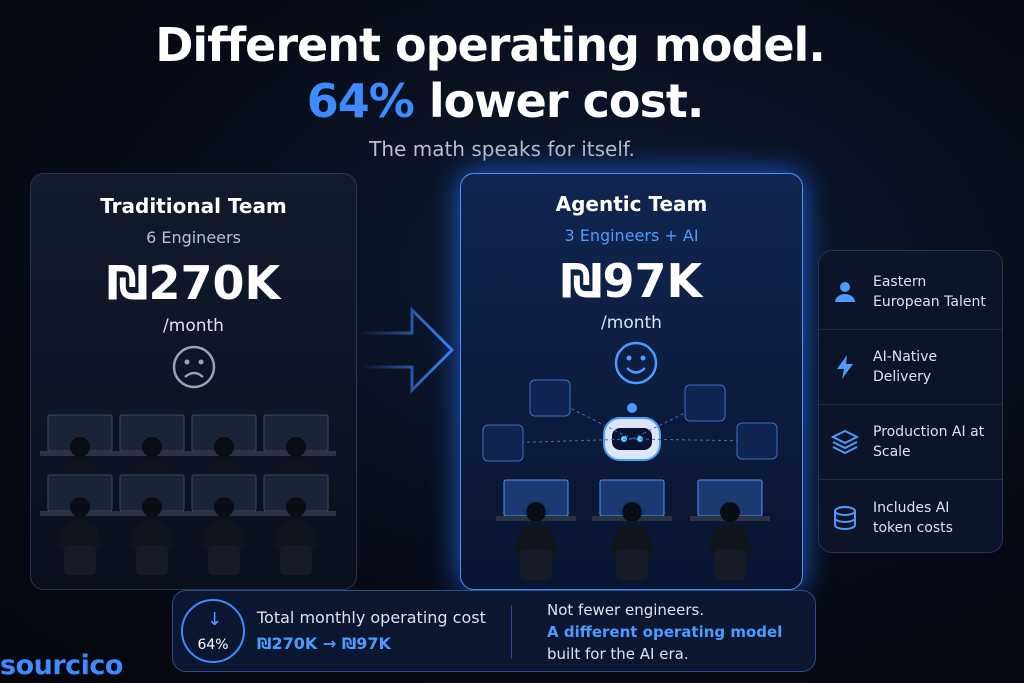 This screenshot has height=683, width=1024. What do you see at coordinates (193, 283) in the screenshot?
I see `cost: ₪270K` at bounding box center [193, 283].